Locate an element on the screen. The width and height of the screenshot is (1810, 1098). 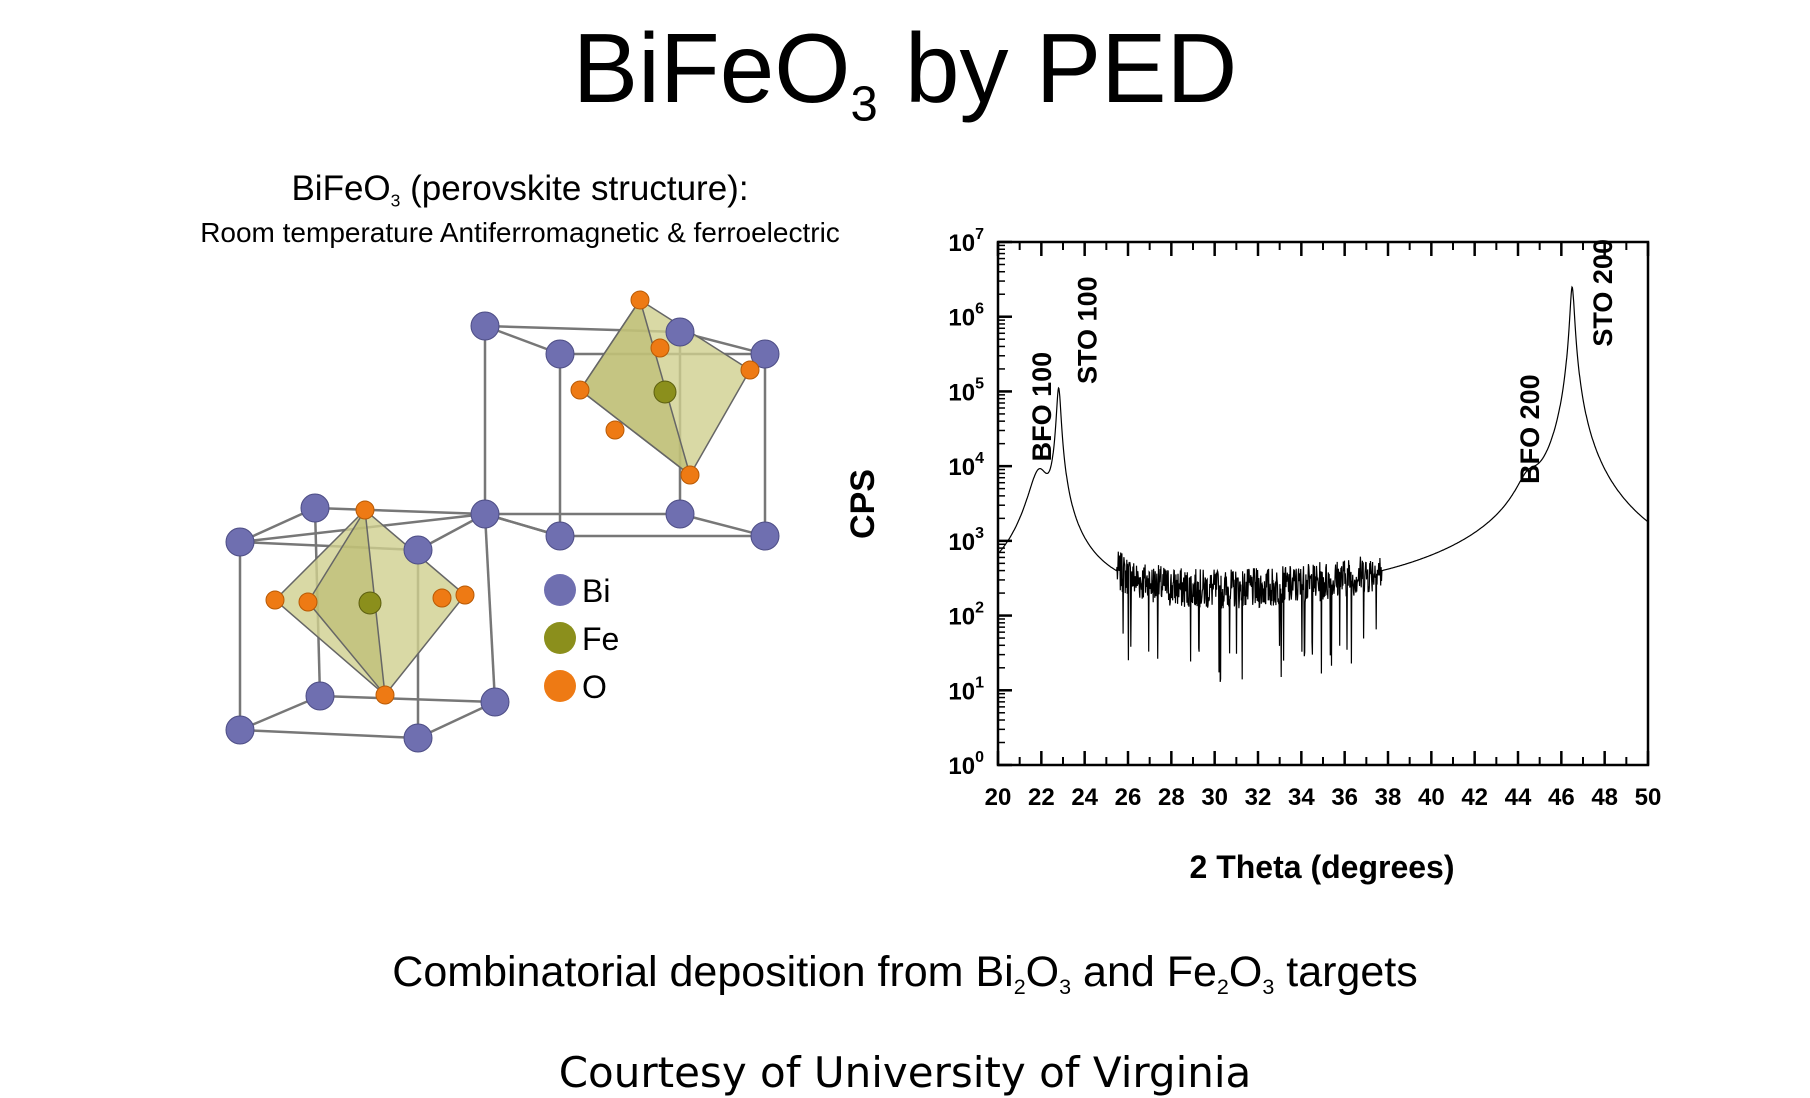
peak-label: STO 200 is located at coordinates (1603, 293).